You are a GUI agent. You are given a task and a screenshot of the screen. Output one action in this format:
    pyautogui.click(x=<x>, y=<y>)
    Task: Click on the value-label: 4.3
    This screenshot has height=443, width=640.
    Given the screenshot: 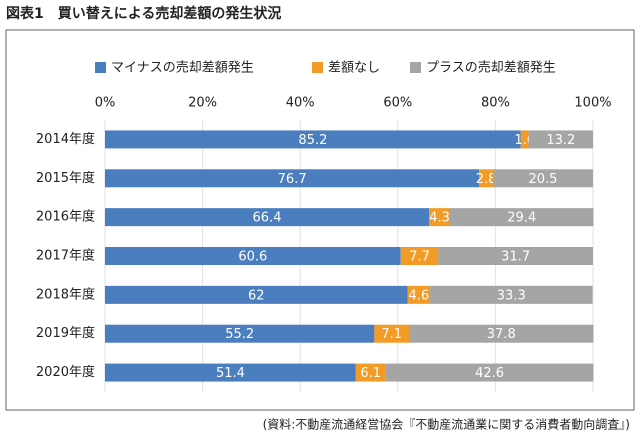 What is the action you would take?
    pyautogui.click(x=439, y=218)
    